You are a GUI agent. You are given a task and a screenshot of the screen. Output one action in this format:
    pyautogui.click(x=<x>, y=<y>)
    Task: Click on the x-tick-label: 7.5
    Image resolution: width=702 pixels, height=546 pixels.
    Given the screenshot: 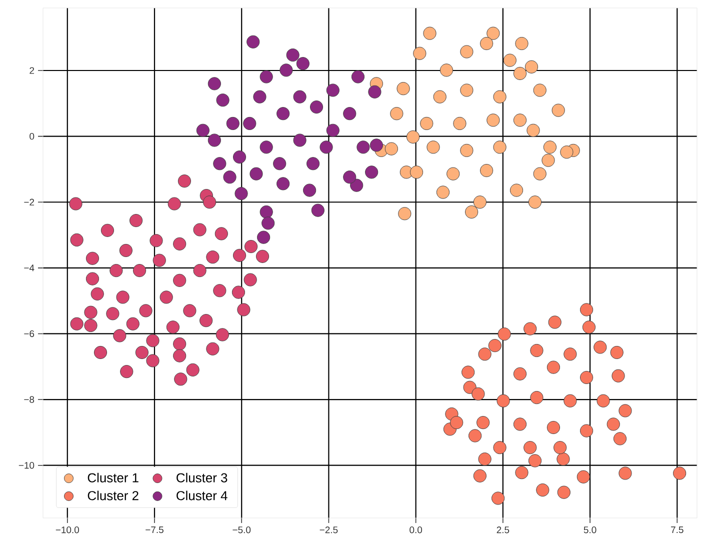 What is the action you would take?
    pyautogui.click(x=677, y=530)
    